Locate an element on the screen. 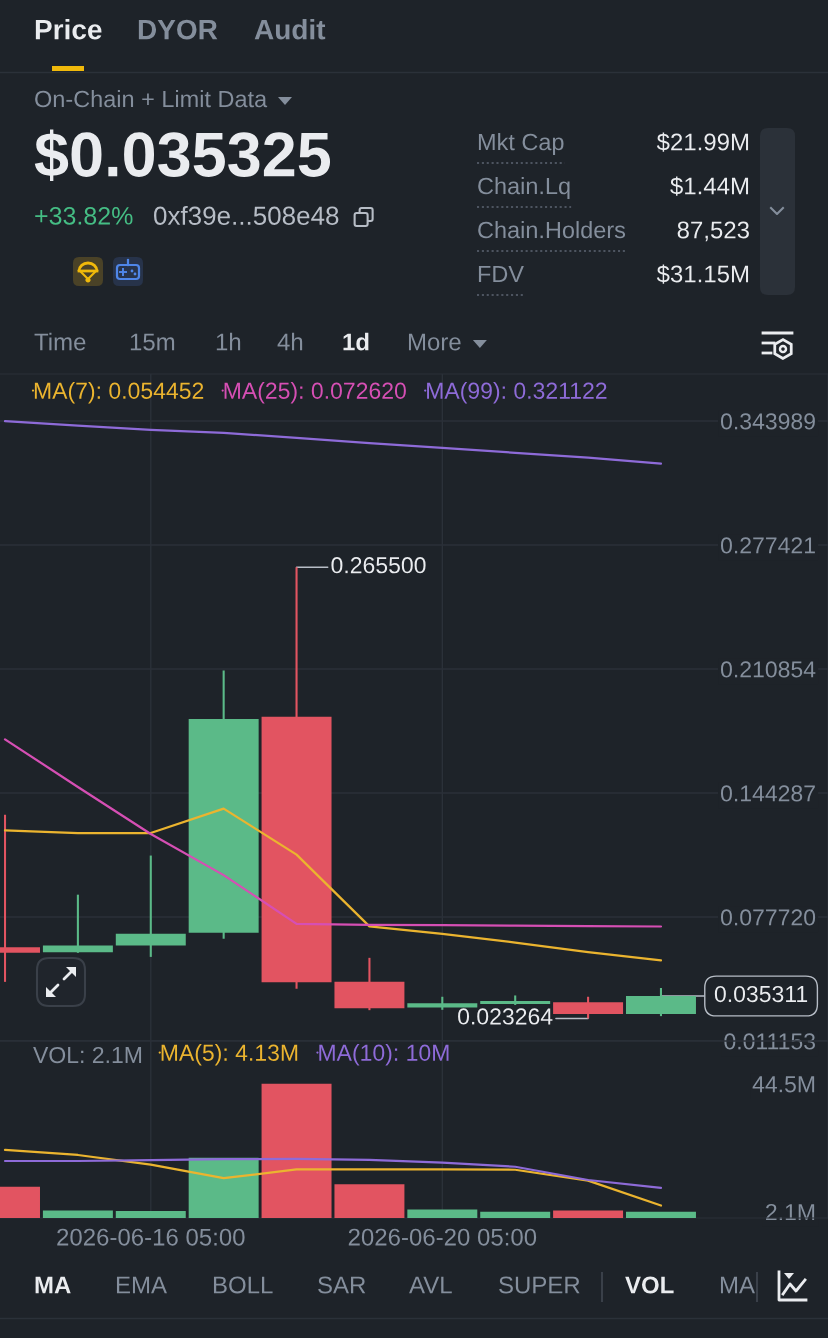 The height and width of the screenshot is (1338, 828). text: $21.99M is located at coordinates (702, 142).